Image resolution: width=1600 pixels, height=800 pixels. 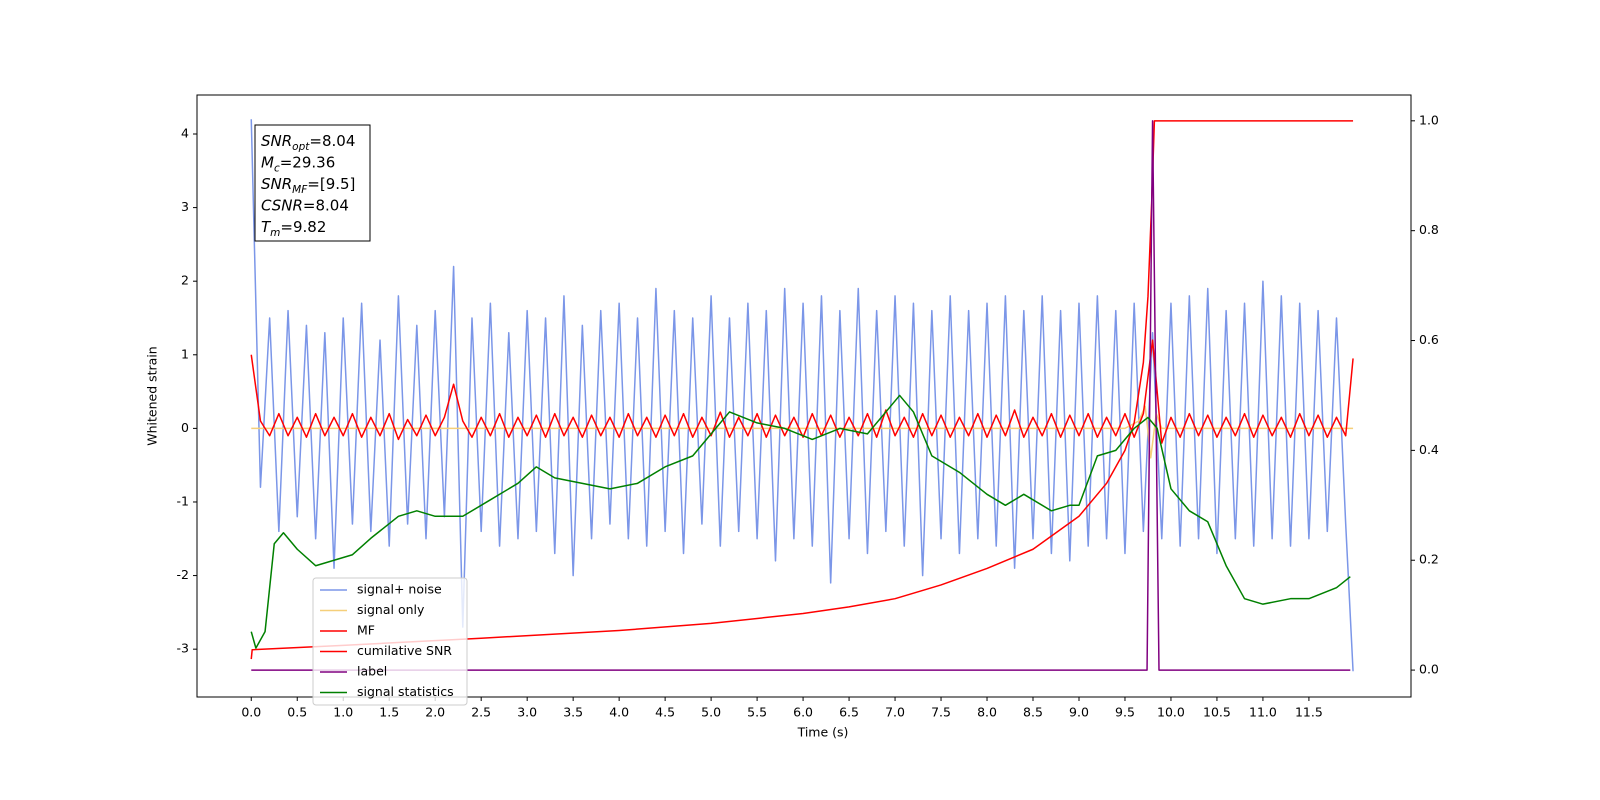 What do you see at coordinates (573, 712) in the screenshot?
I see `x-tick-label: 3.5` at bounding box center [573, 712].